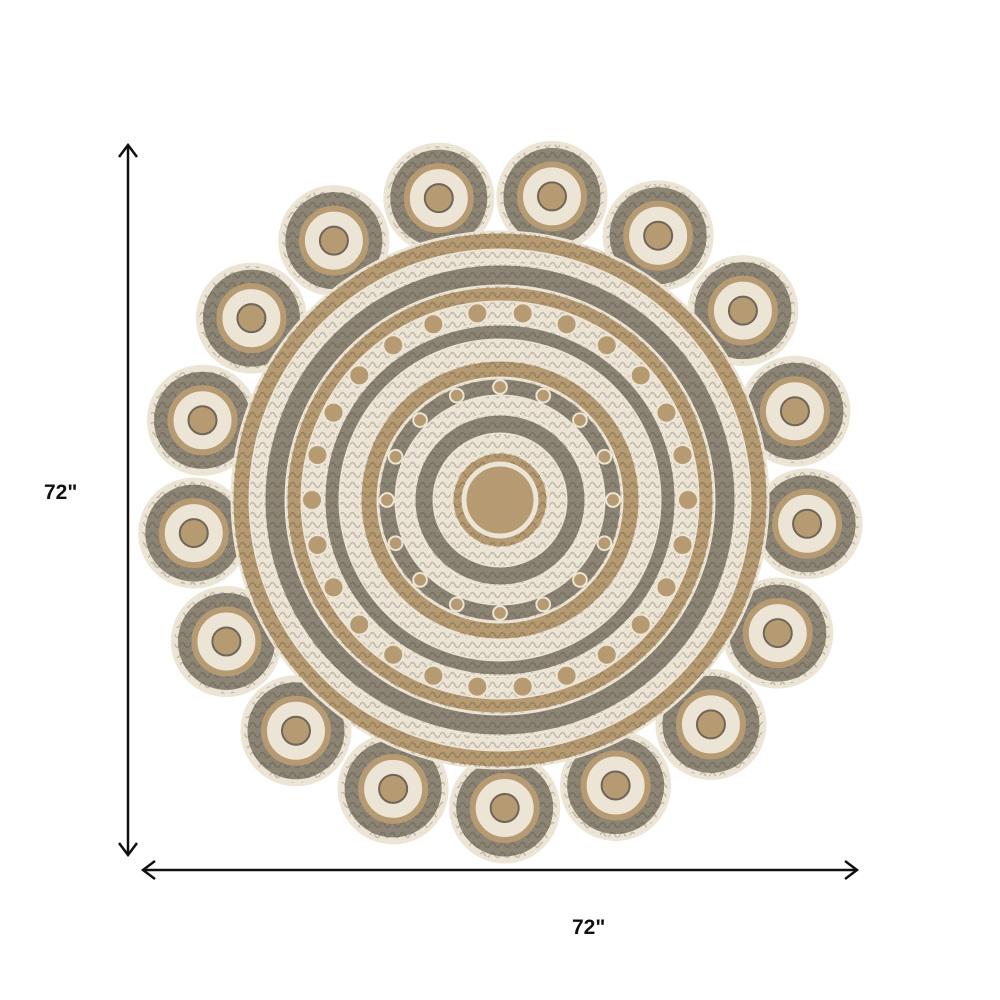 The height and width of the screenshot is (1000, 1000). I want to click on width-label: 72", so click(589, 927).